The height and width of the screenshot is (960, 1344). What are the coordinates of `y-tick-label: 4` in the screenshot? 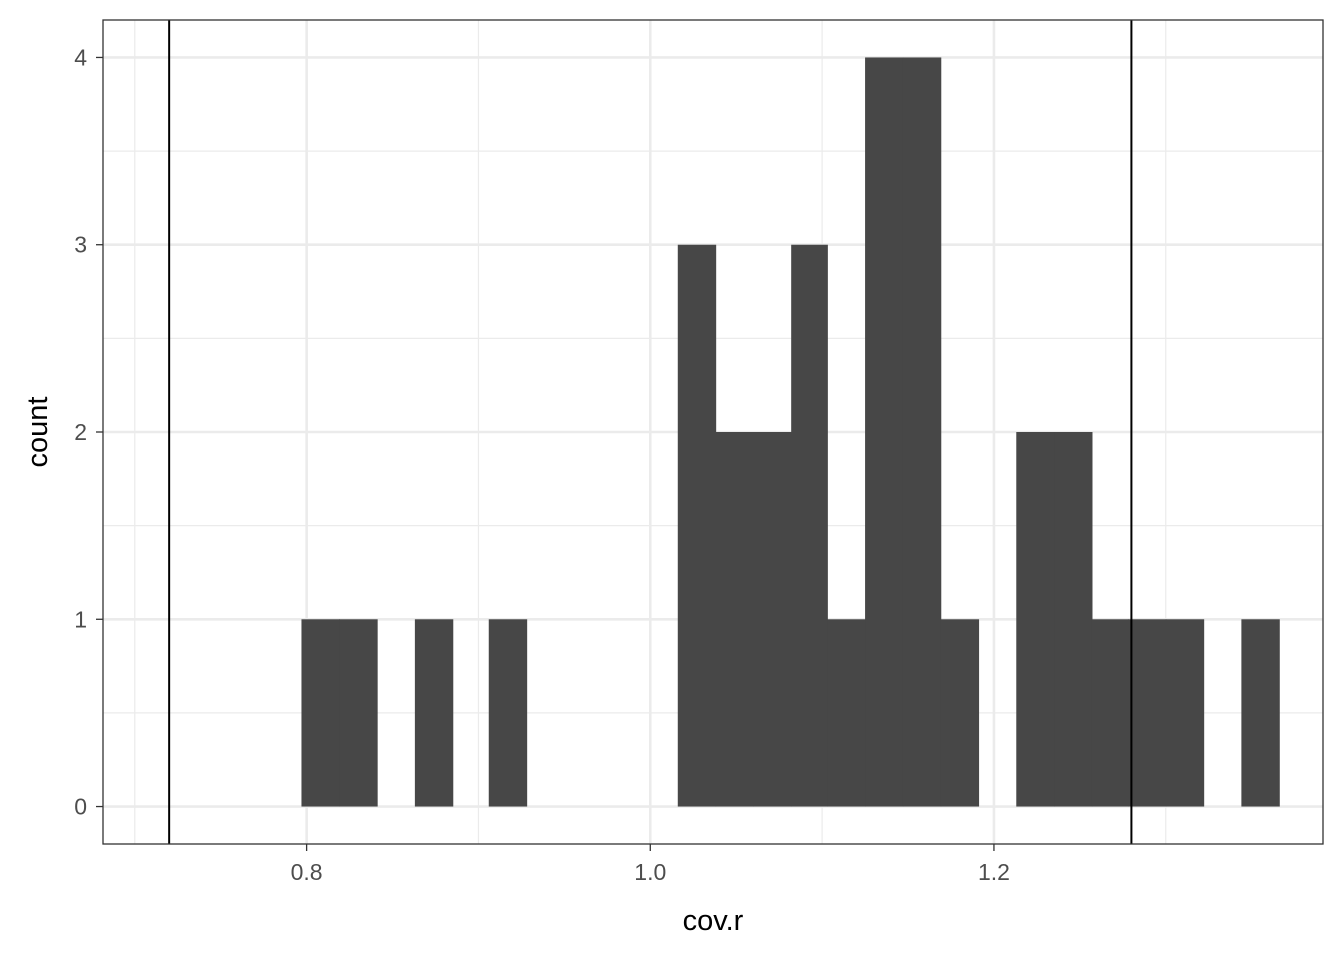 It's located at (80, 57).